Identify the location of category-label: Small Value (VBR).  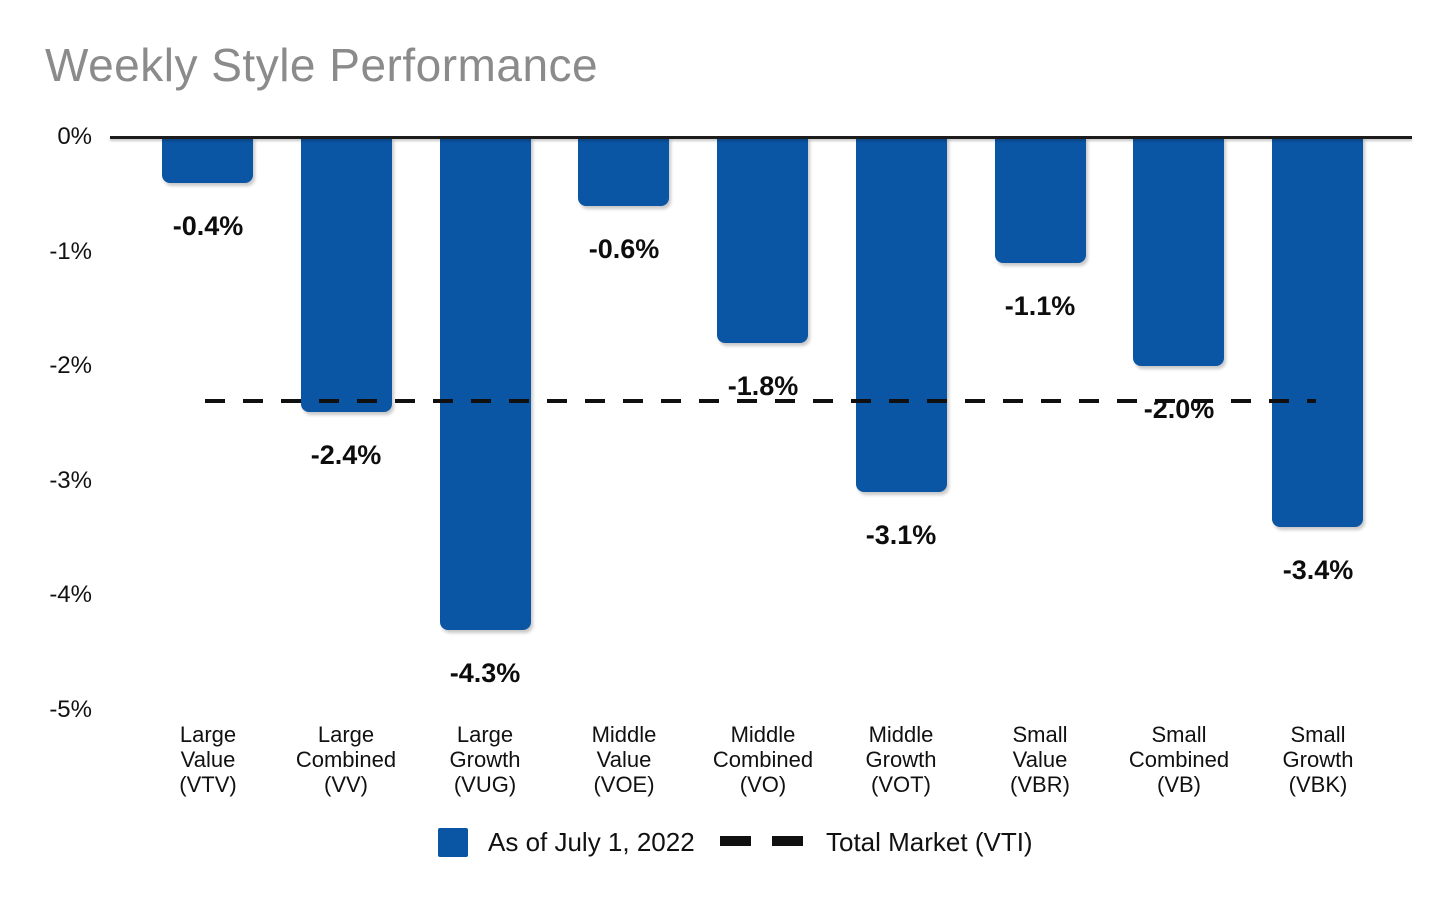
(1040, 759).